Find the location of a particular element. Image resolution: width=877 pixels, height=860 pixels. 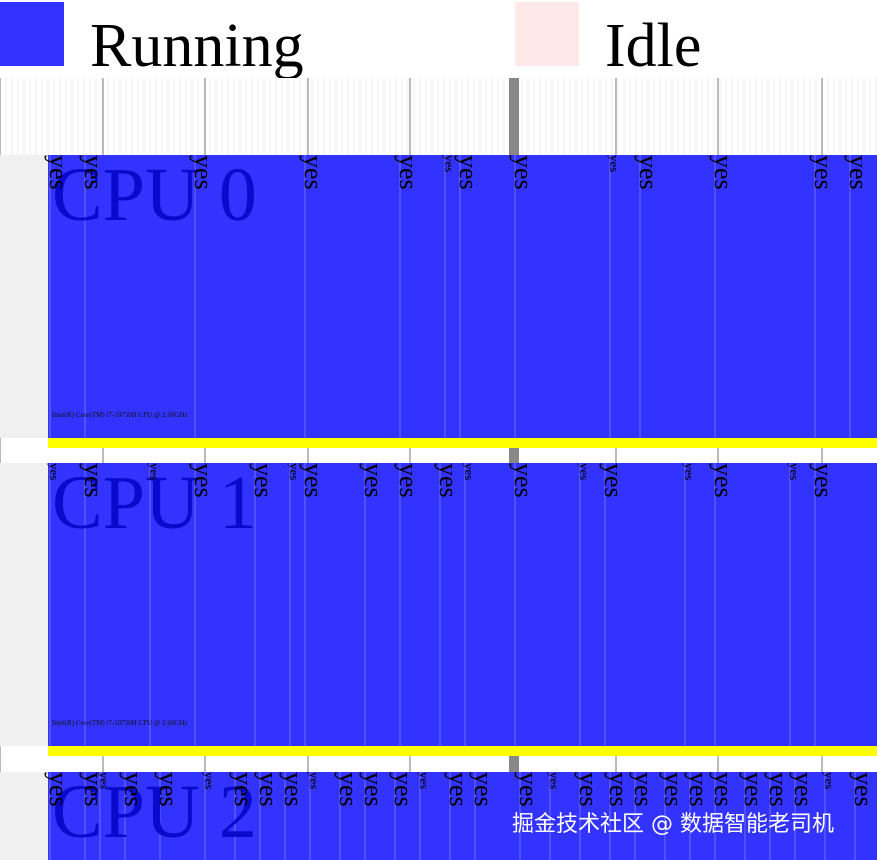

legend-label: Idle is located at coordinates (653, 46).